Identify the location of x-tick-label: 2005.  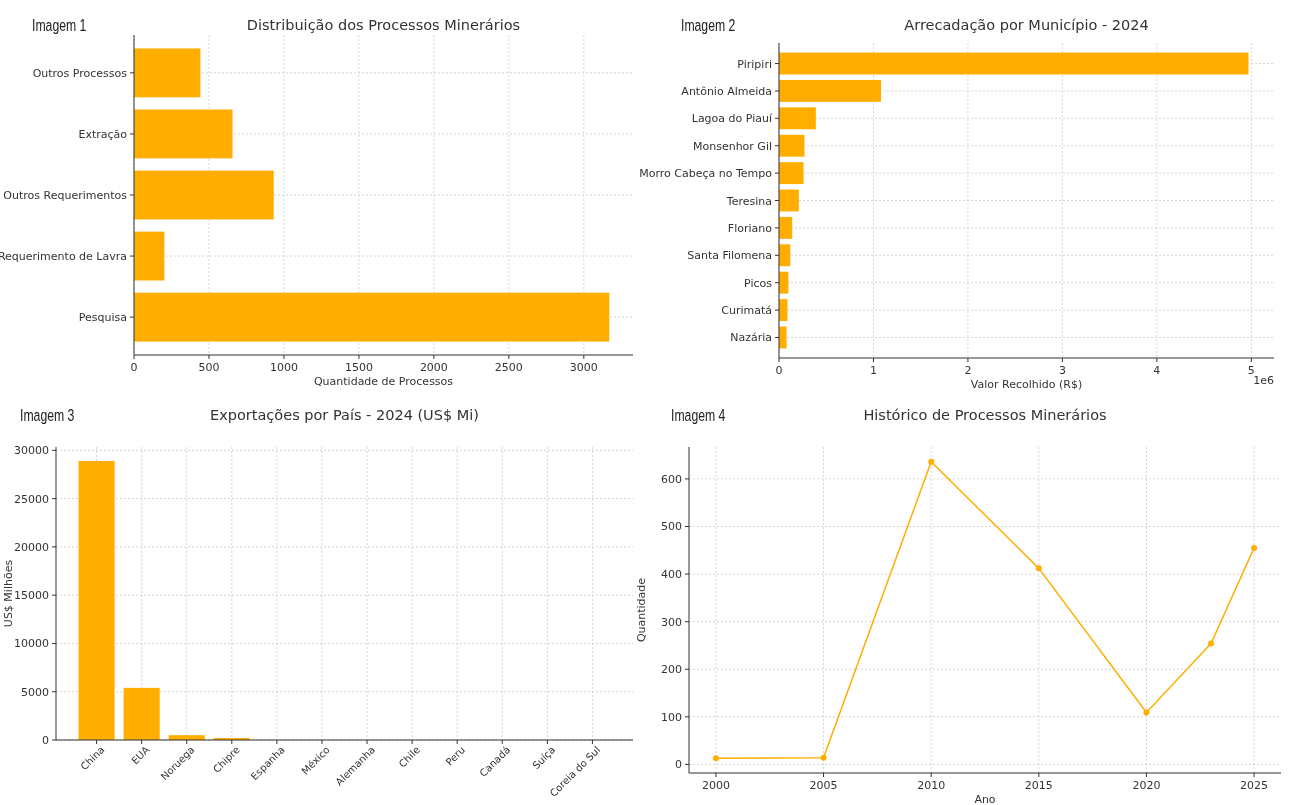
(823, 785).